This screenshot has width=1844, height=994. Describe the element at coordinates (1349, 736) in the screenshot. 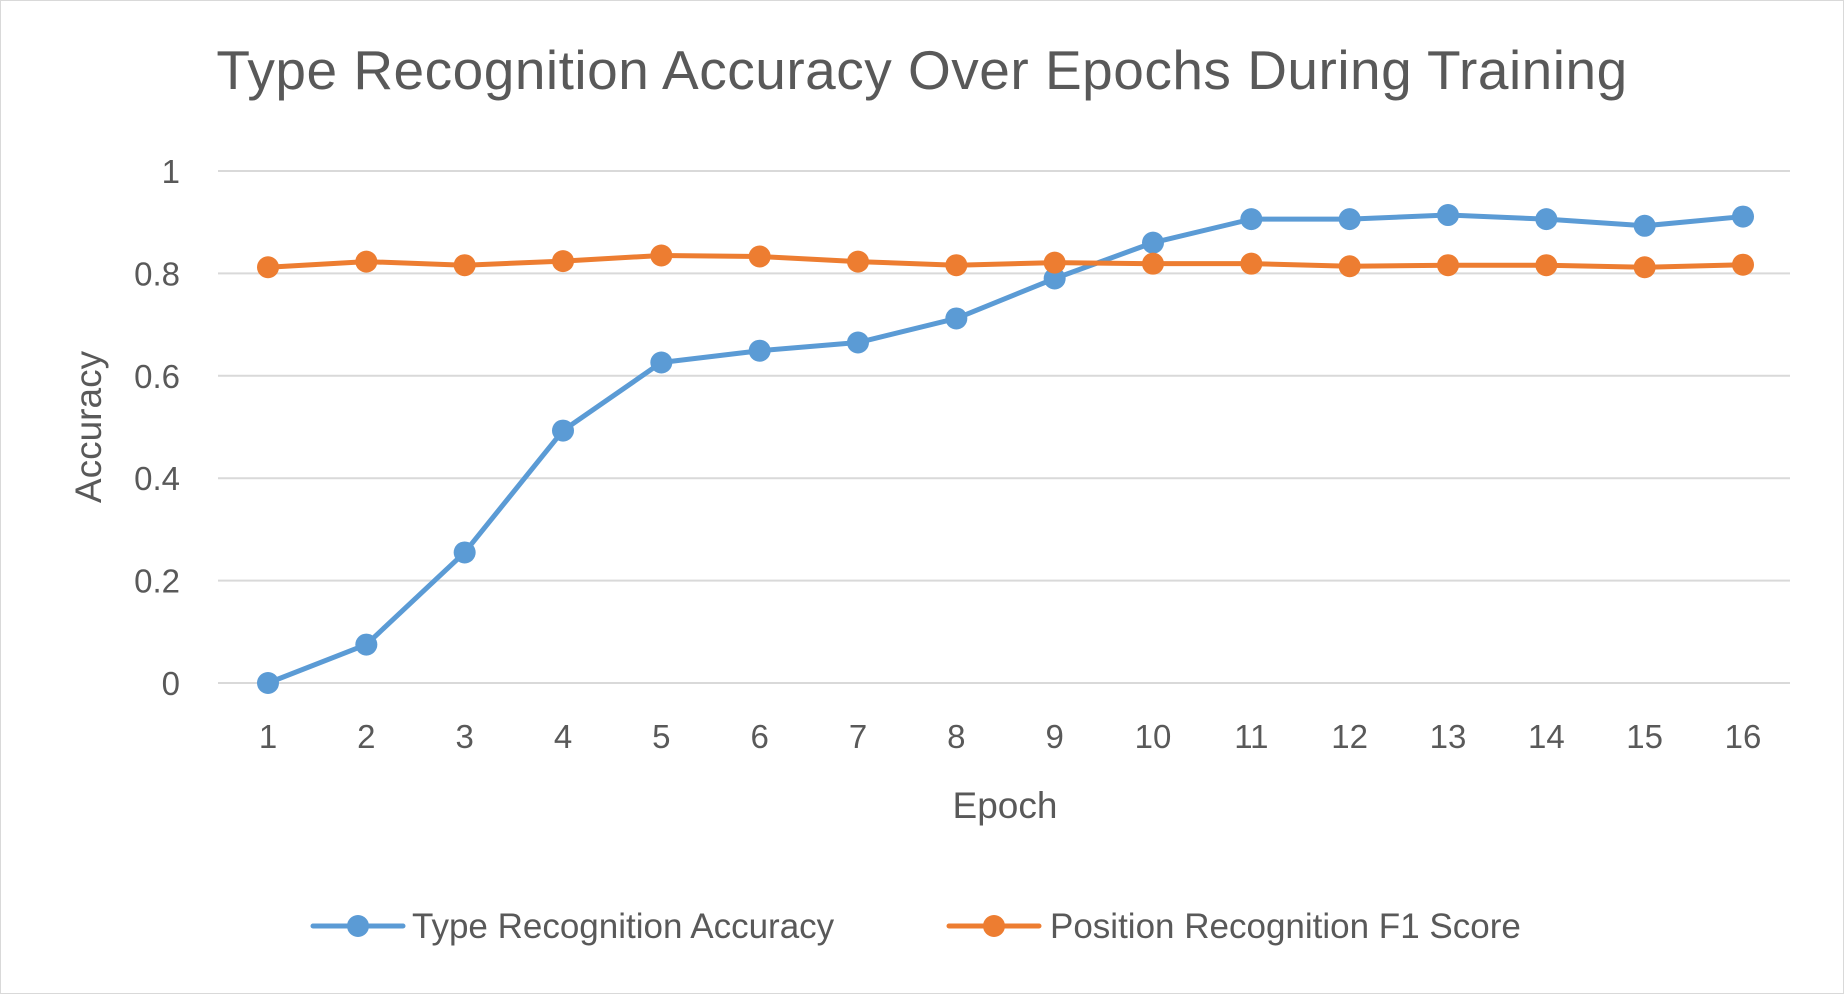

I see `x-tick-label: 12` at that location.